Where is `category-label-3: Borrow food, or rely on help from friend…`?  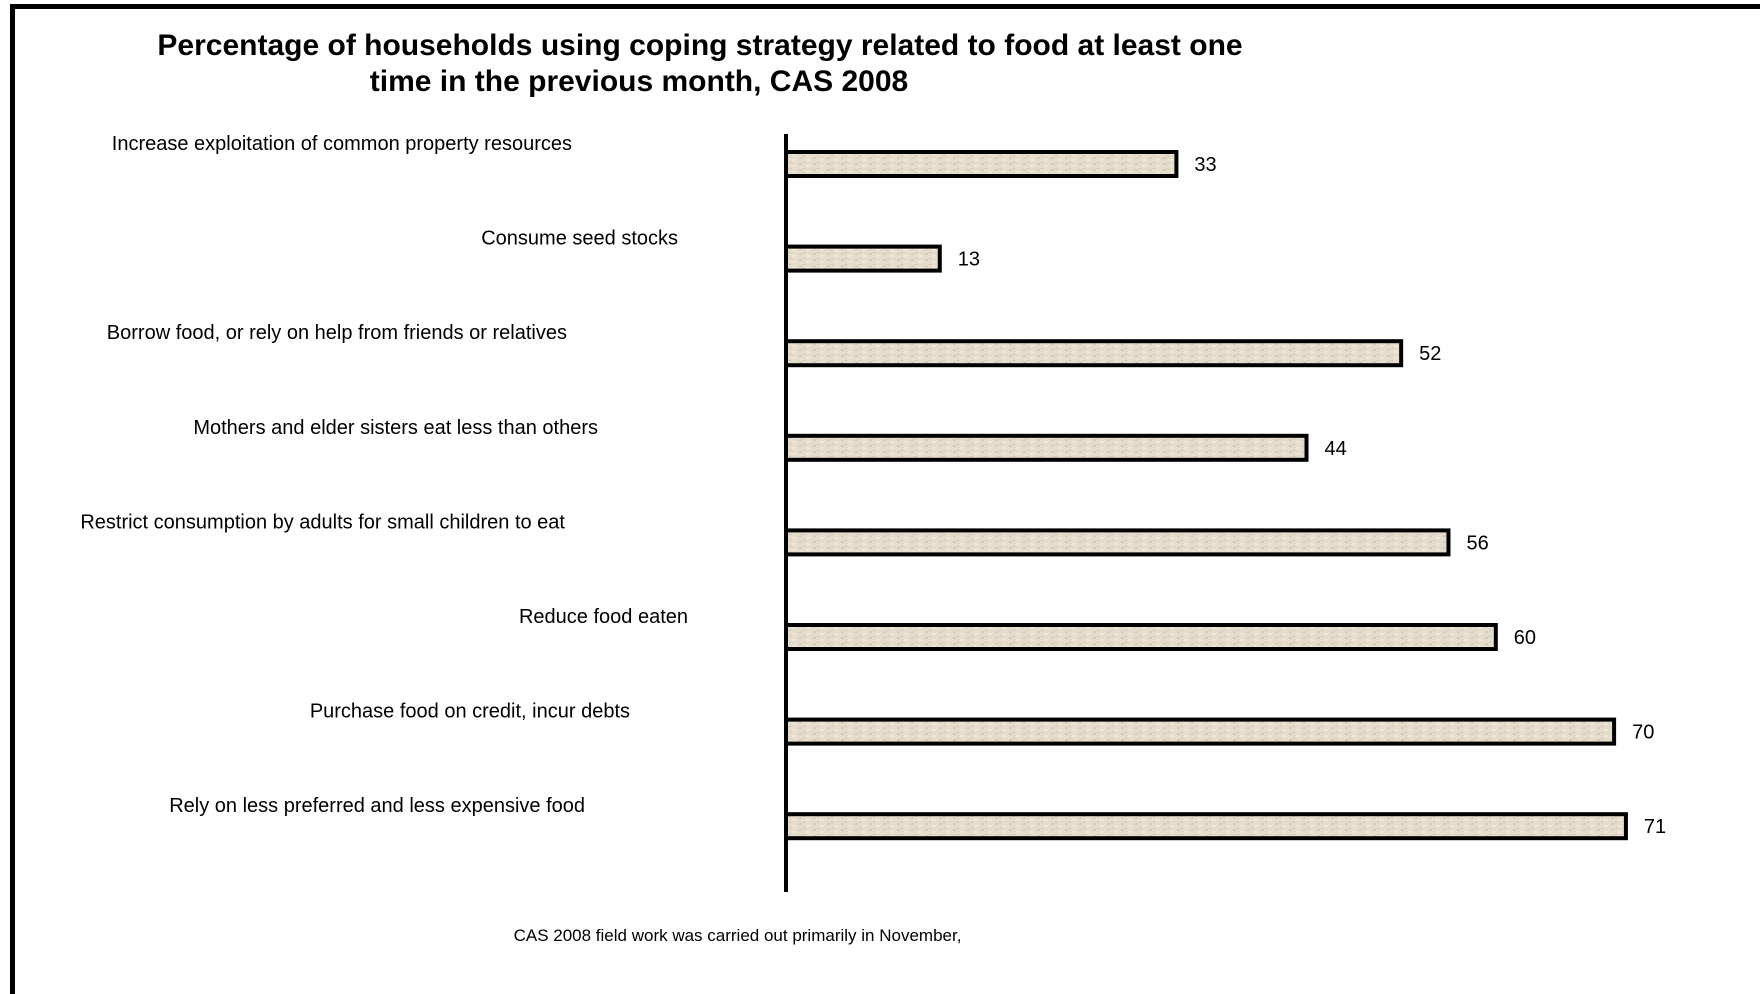 category-label-3: Borrow food, or rely on help from friend… is located at coordinates (337, 333).